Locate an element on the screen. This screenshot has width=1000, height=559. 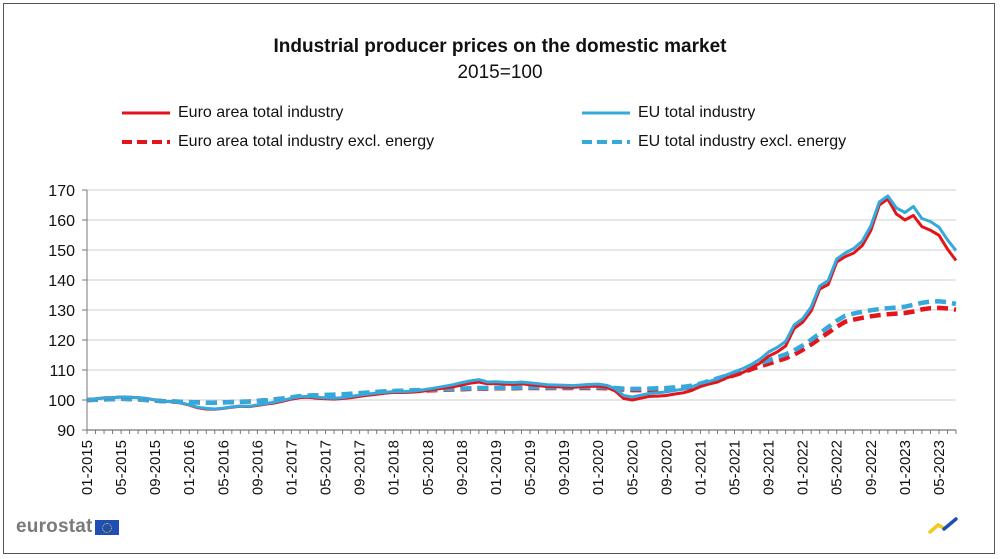
x-tick-label: 01-2020 is located at coordinates (598, 467).